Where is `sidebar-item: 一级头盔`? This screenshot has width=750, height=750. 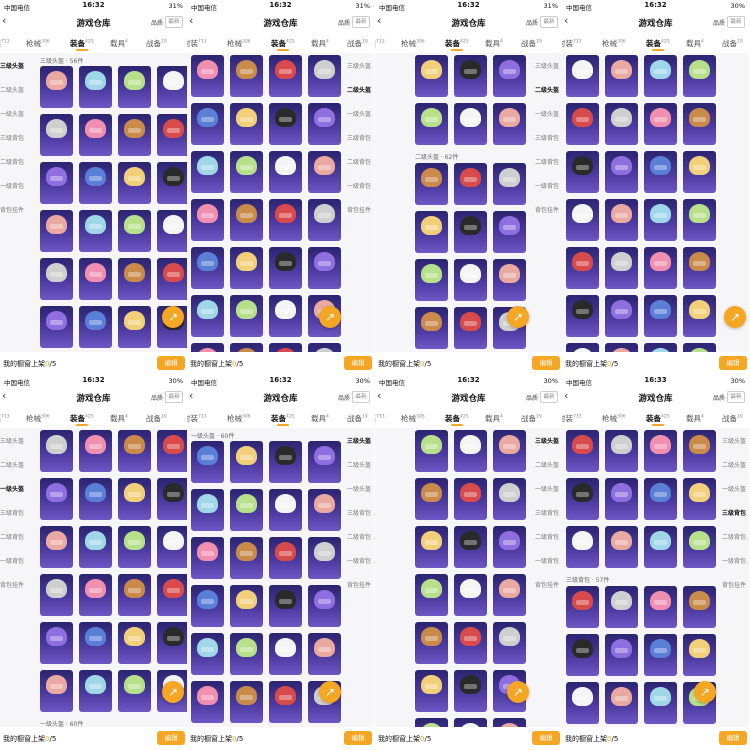
sidebar-item: 一级头盔 is located at coordinates (547, 489).